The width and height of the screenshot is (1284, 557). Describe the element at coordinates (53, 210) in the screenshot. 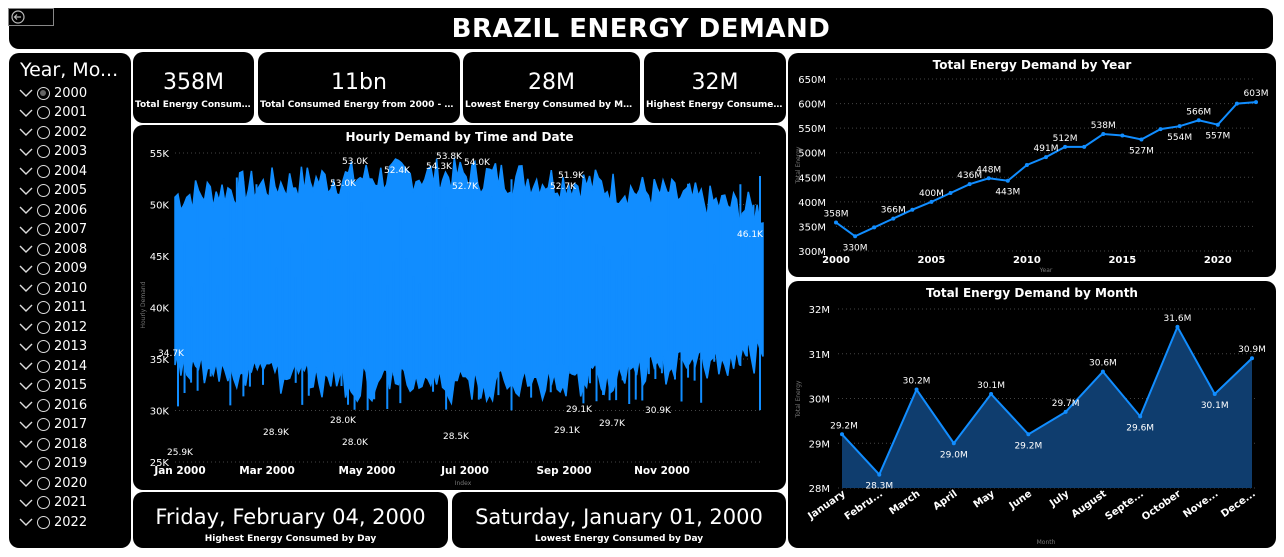

I see `slicer-item-2006: 2006` at that location.